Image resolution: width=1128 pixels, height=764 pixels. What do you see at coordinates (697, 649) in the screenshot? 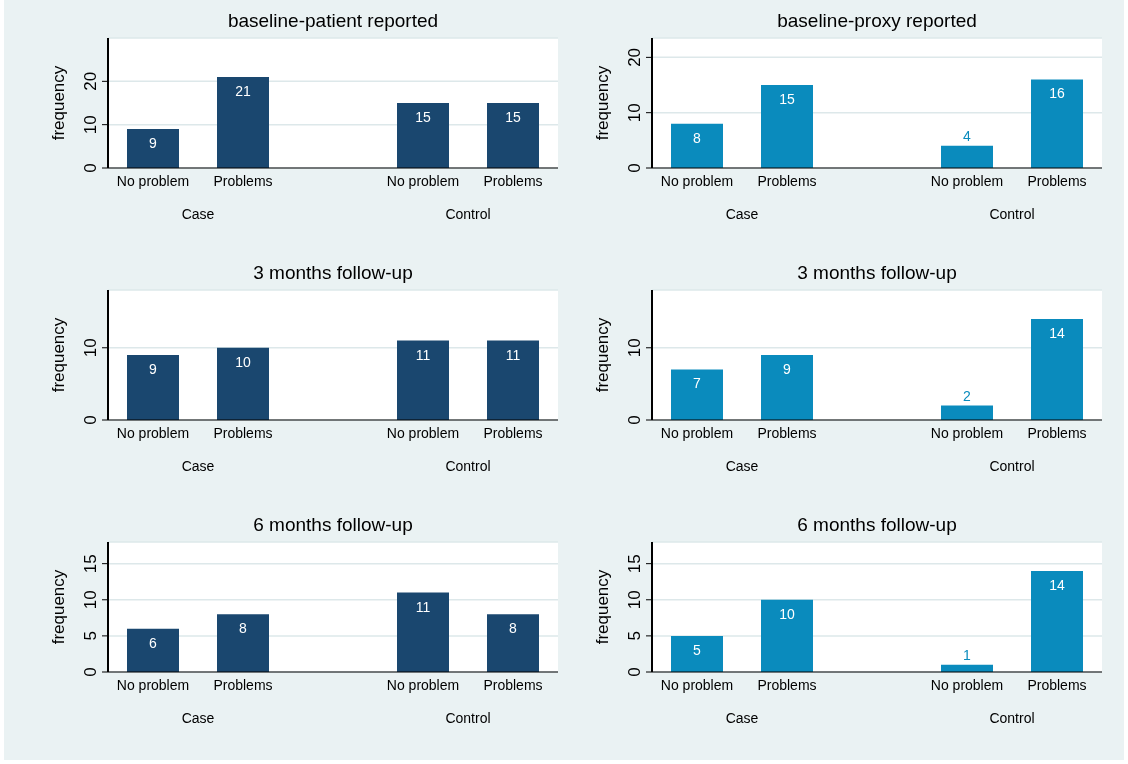
I see `data-label: 5` at bounding box center [697, 649].